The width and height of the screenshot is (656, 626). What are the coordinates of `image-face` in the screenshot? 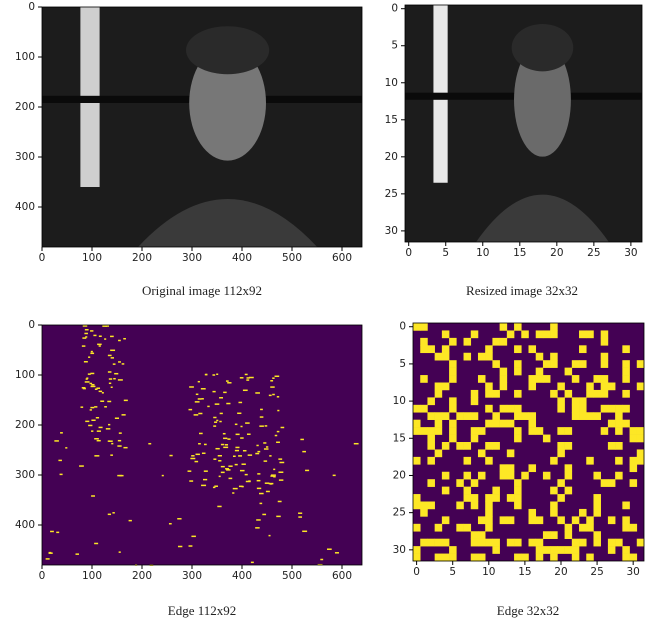 It's located at (542, 99).